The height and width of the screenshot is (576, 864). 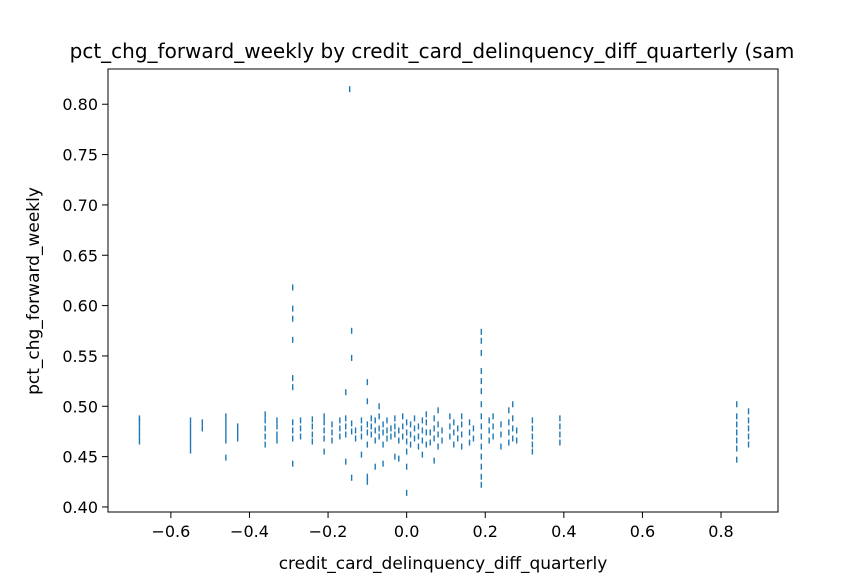 What do you see at coordinates (80, 155) in the screenshot?
I see `y-tick-label: 0.75` at bounding box center [80, 155].